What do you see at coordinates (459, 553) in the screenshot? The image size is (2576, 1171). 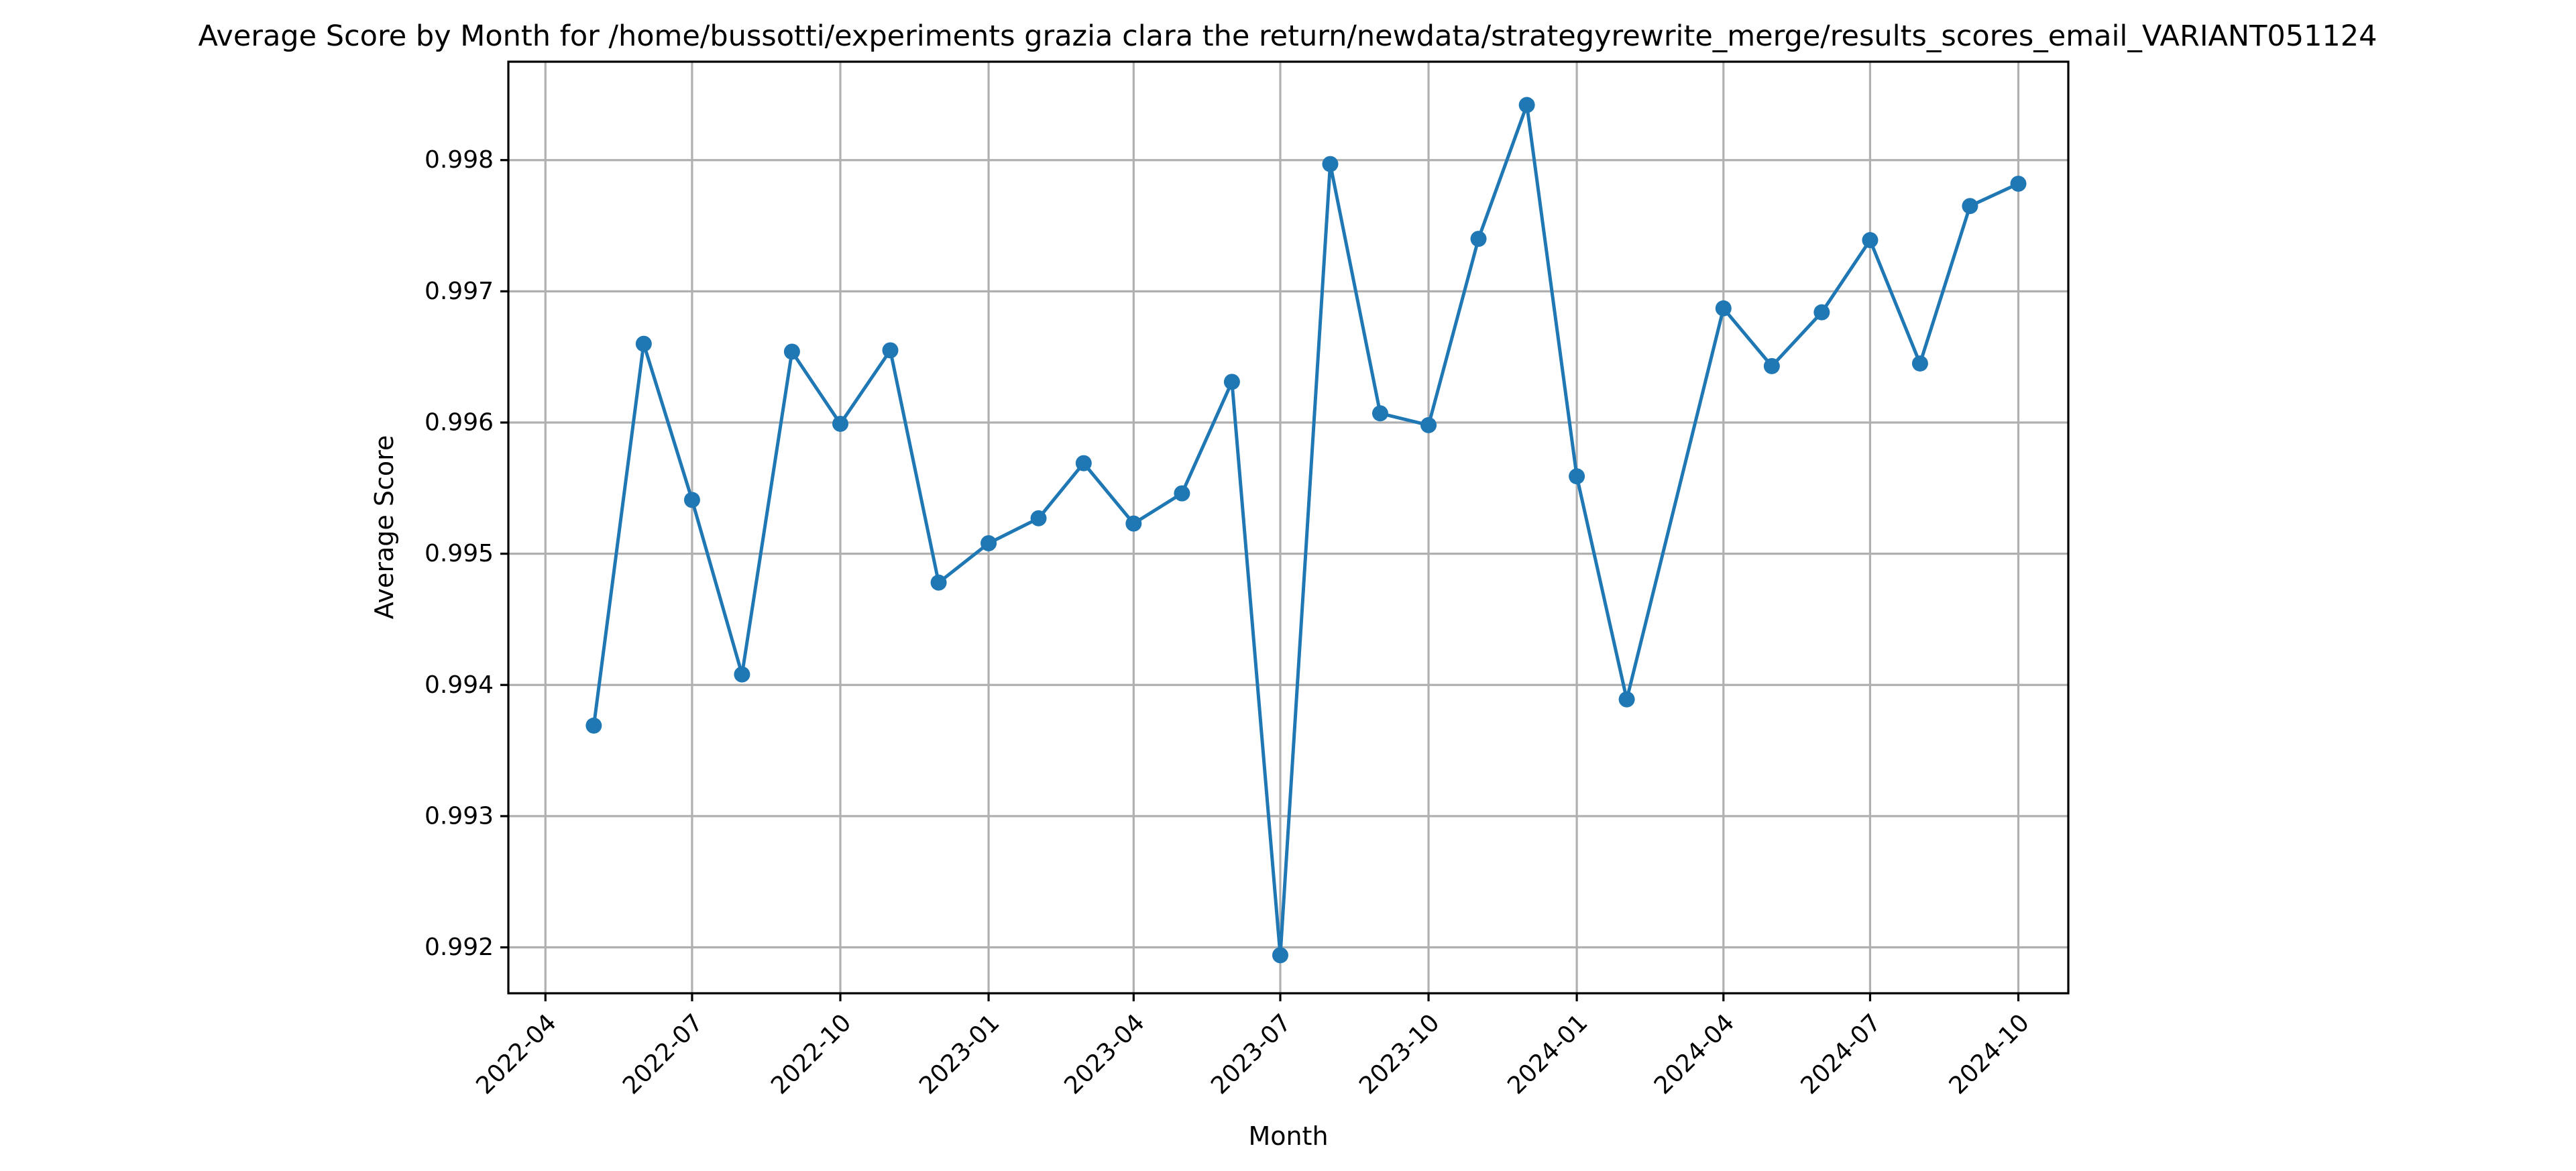 I see `y-tick-label: 0.995` at bounding box center [459, 553].